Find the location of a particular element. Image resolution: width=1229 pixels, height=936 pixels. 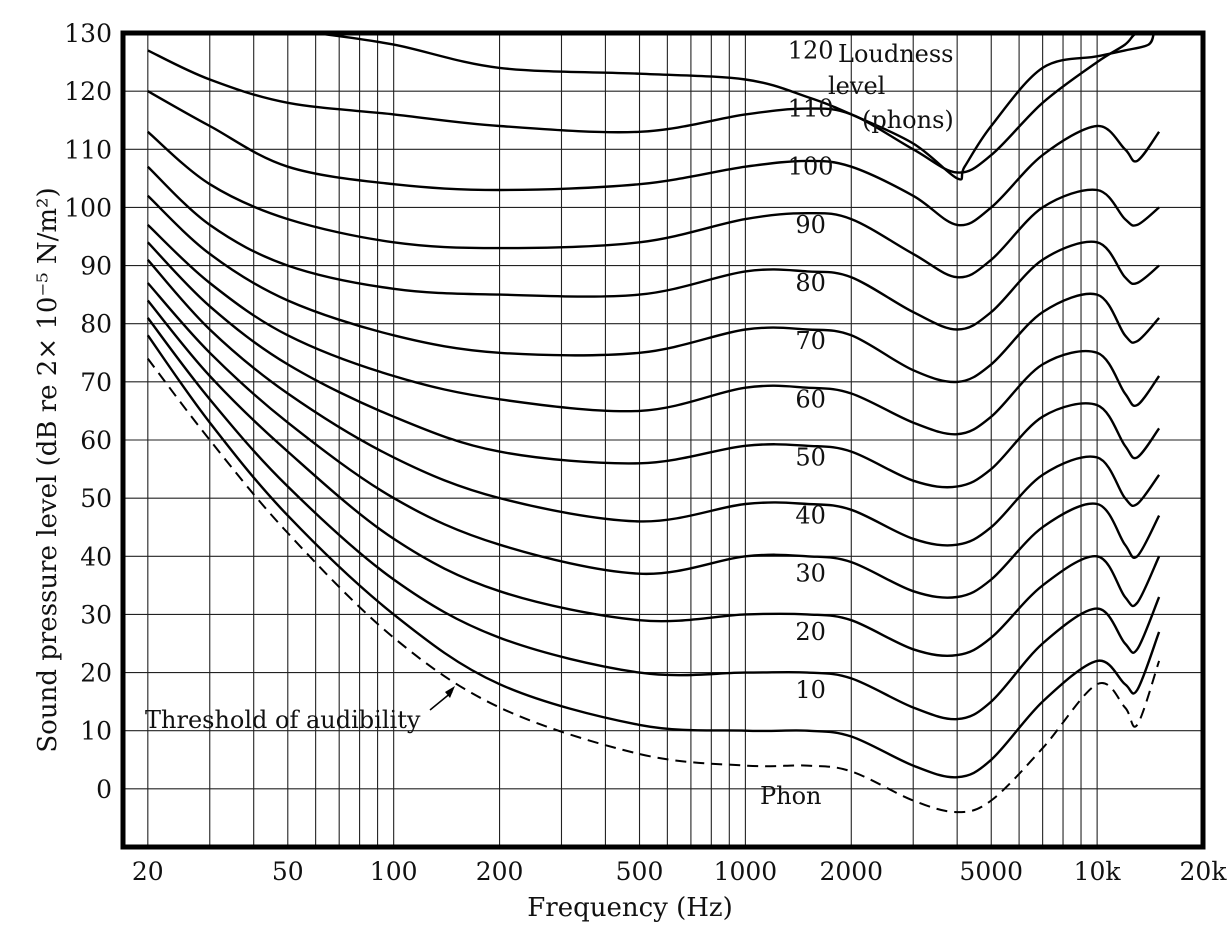

curve-label-120: 120 is located at coordinates (811, 50).